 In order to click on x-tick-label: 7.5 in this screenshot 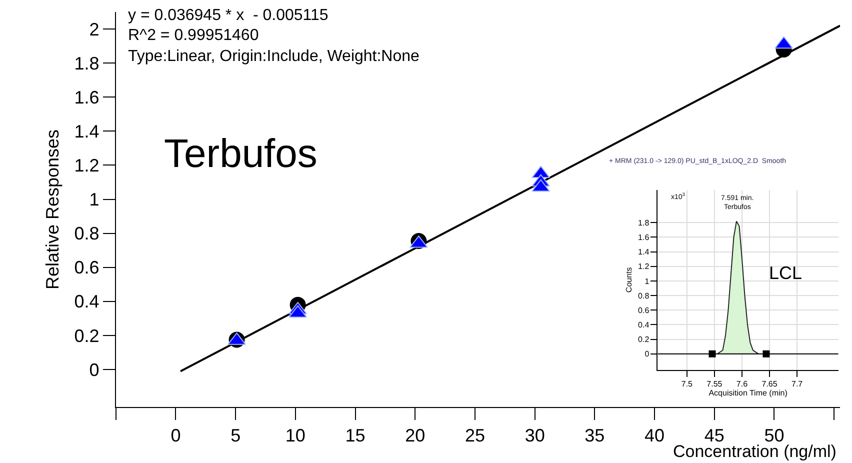, I will do `click(687, 384)`.